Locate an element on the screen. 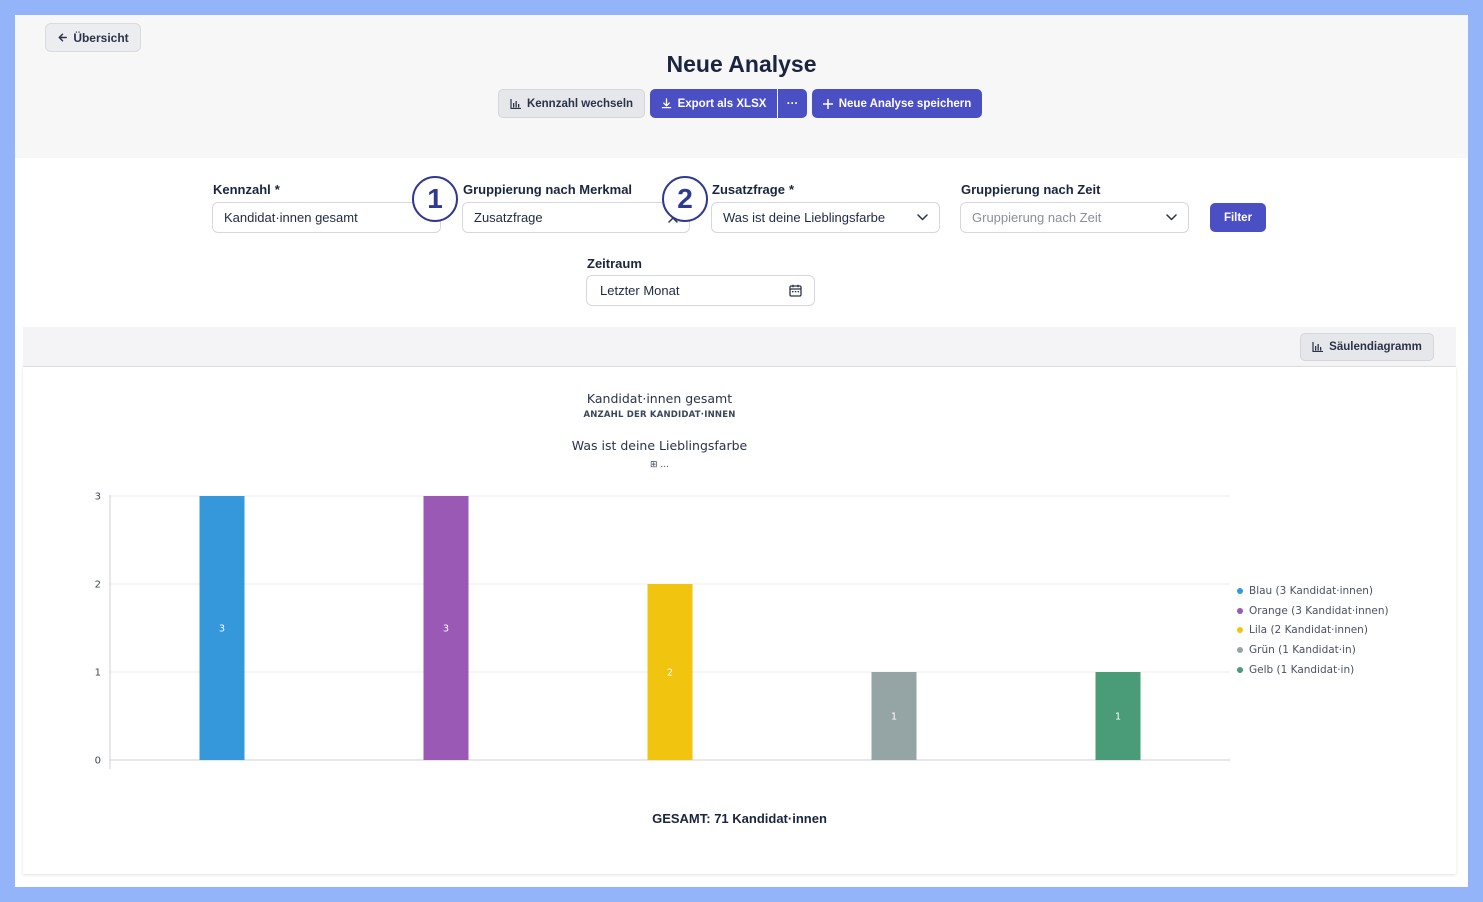 The height and width of the screenshot is (902, 1483). total-label: GESAMT: 71 Kandidat·innen is located at coordinates (739, 818).